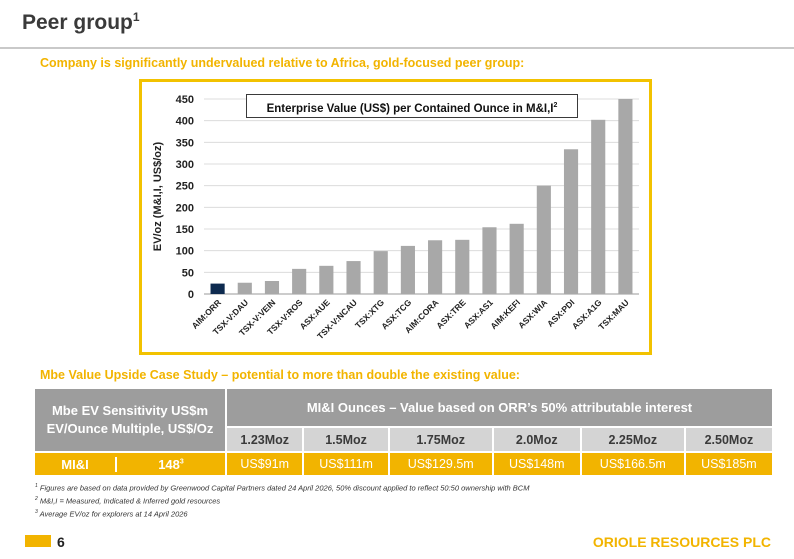 The width and height of the screenshot is (794, 559). Describe the element at coordinates (61, 542) in the screenshot. I see `page-number: 6` at that location.